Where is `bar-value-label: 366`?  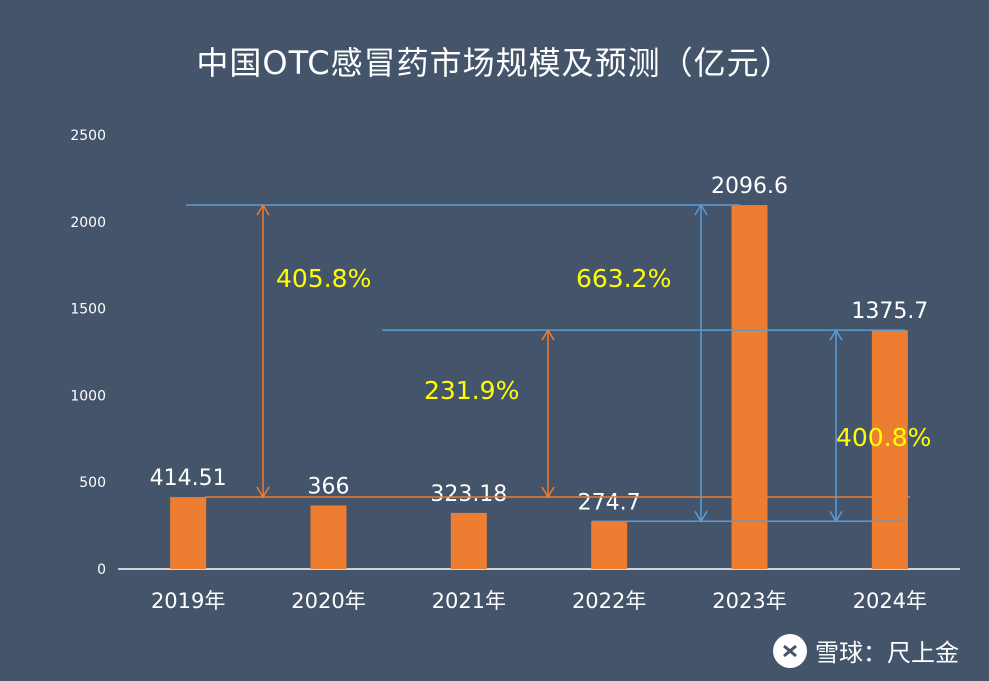
bar-value-label: 366 is located at coordinates (329, 486).